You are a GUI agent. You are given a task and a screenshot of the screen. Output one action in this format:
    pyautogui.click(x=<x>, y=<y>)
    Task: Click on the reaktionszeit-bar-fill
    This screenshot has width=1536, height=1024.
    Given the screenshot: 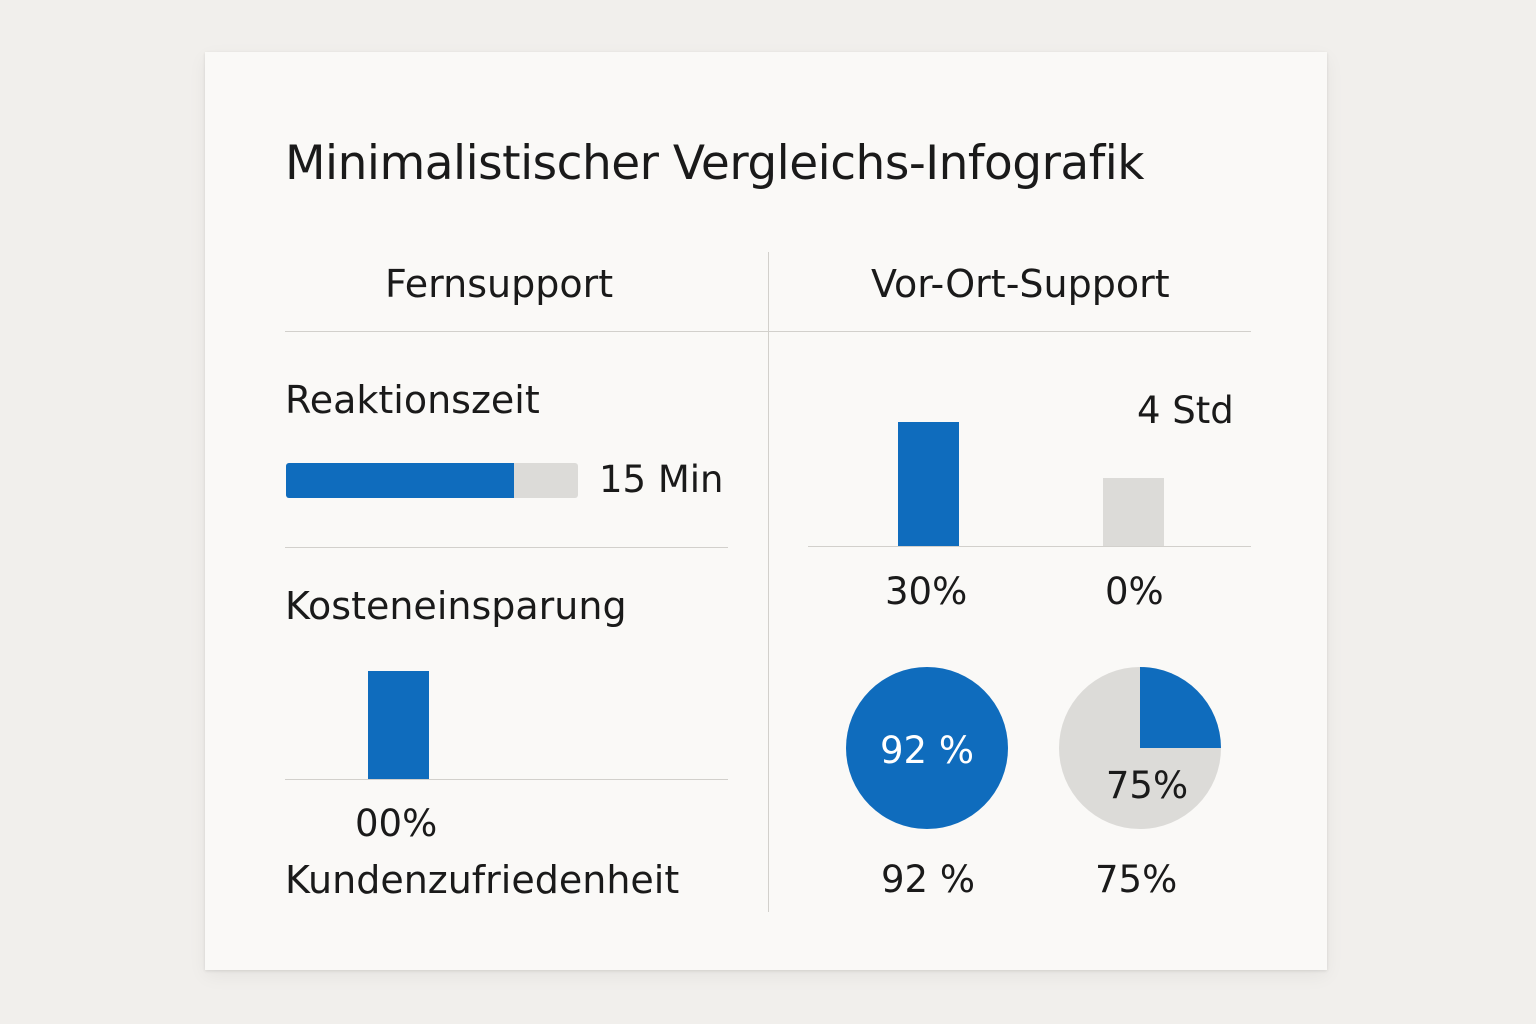 What is the action you would take?
    pyautogui.click(x=400, y=480)
    